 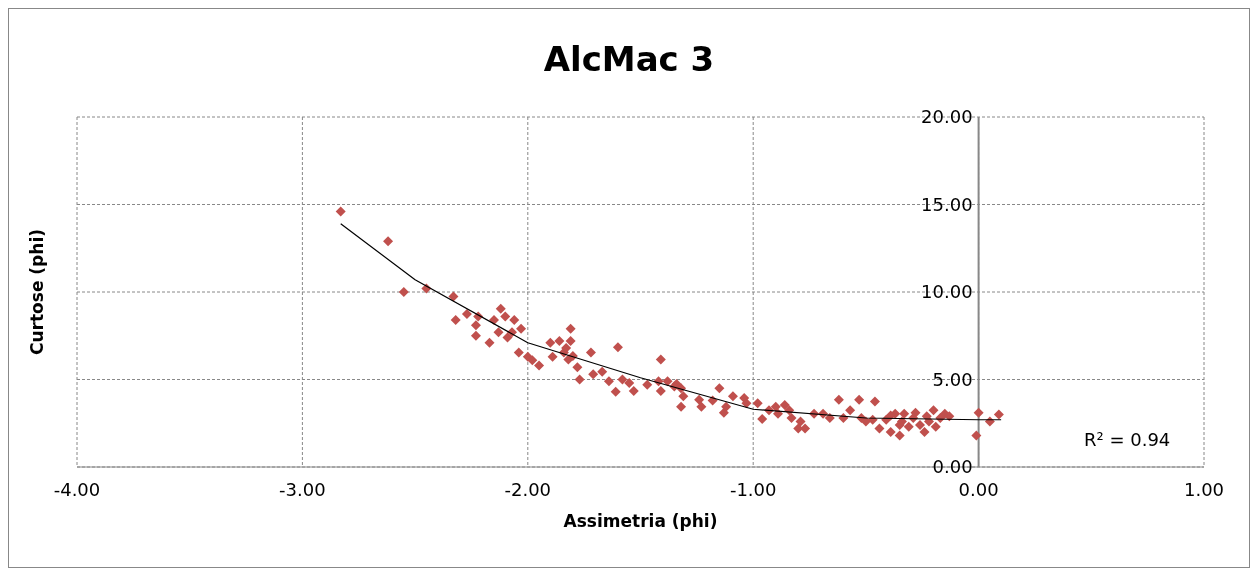 What do you see at coordinates (1204, 489) in the screenshot?
I see `x-tick-label: 1.00` at bounding box center [1204, 489].